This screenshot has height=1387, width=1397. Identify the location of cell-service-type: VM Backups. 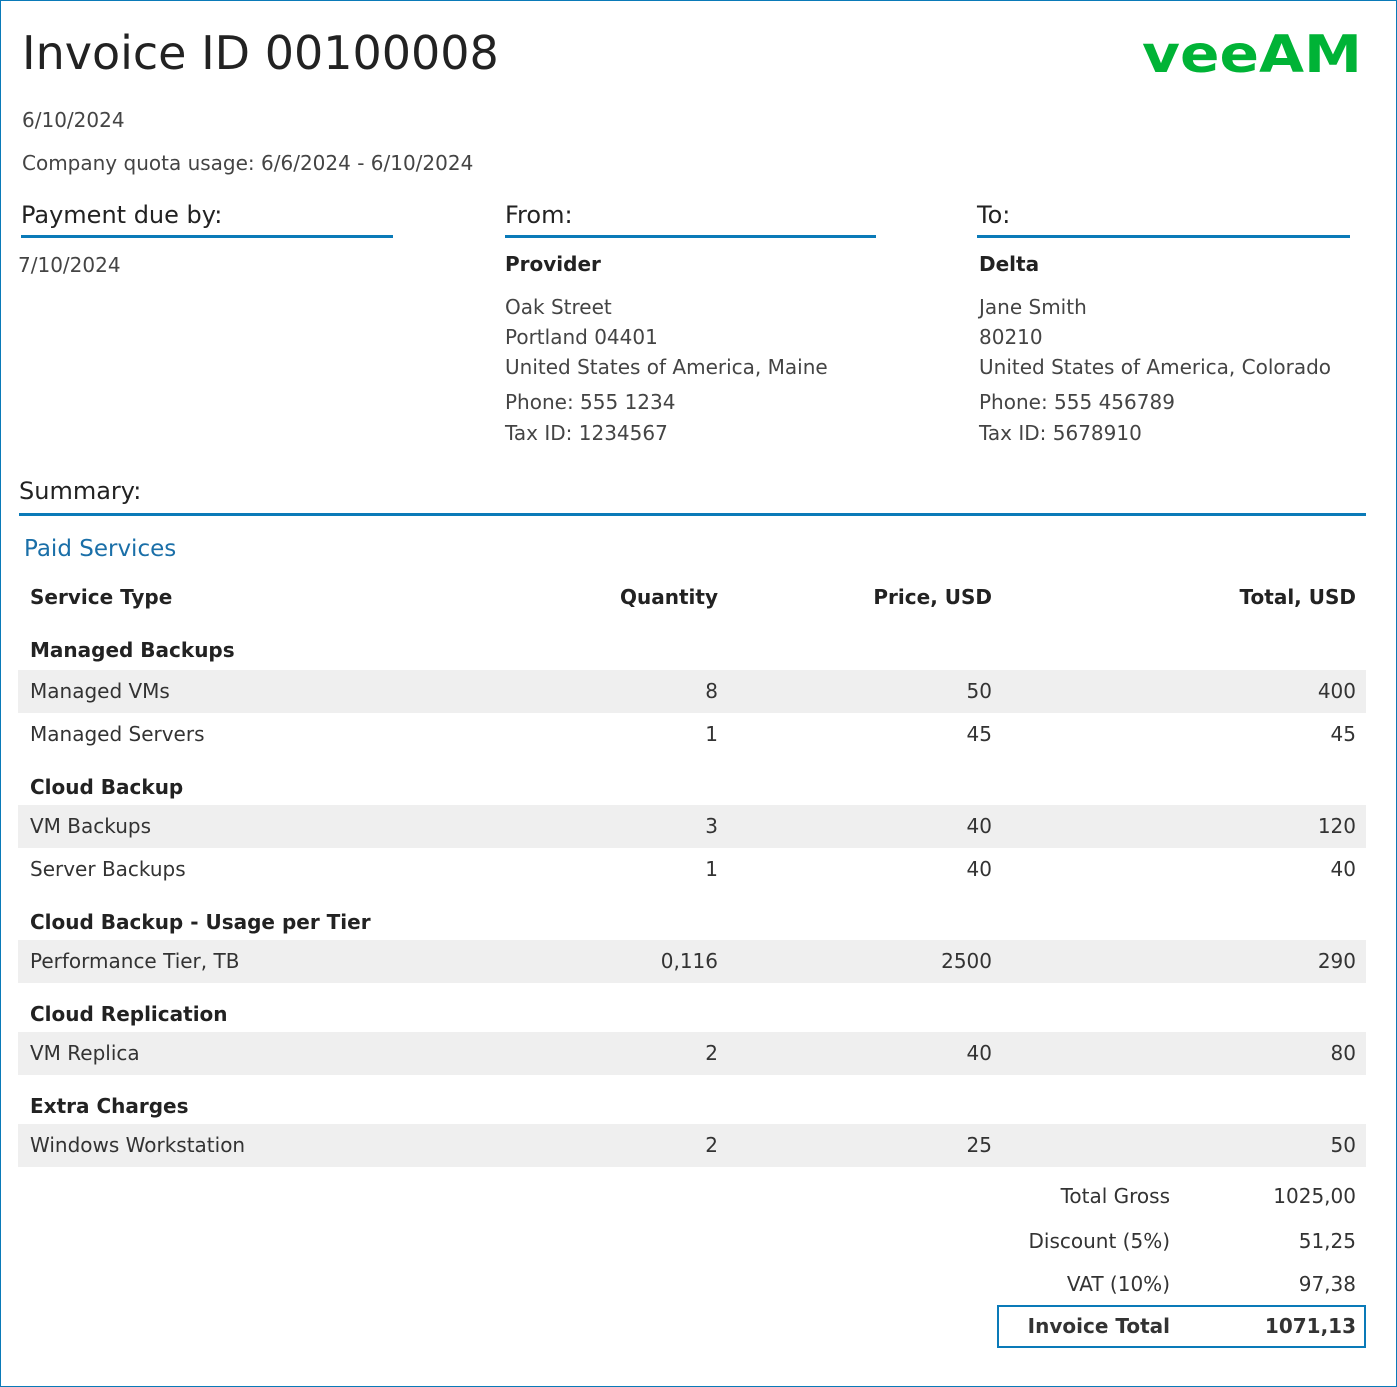
(91, 826).